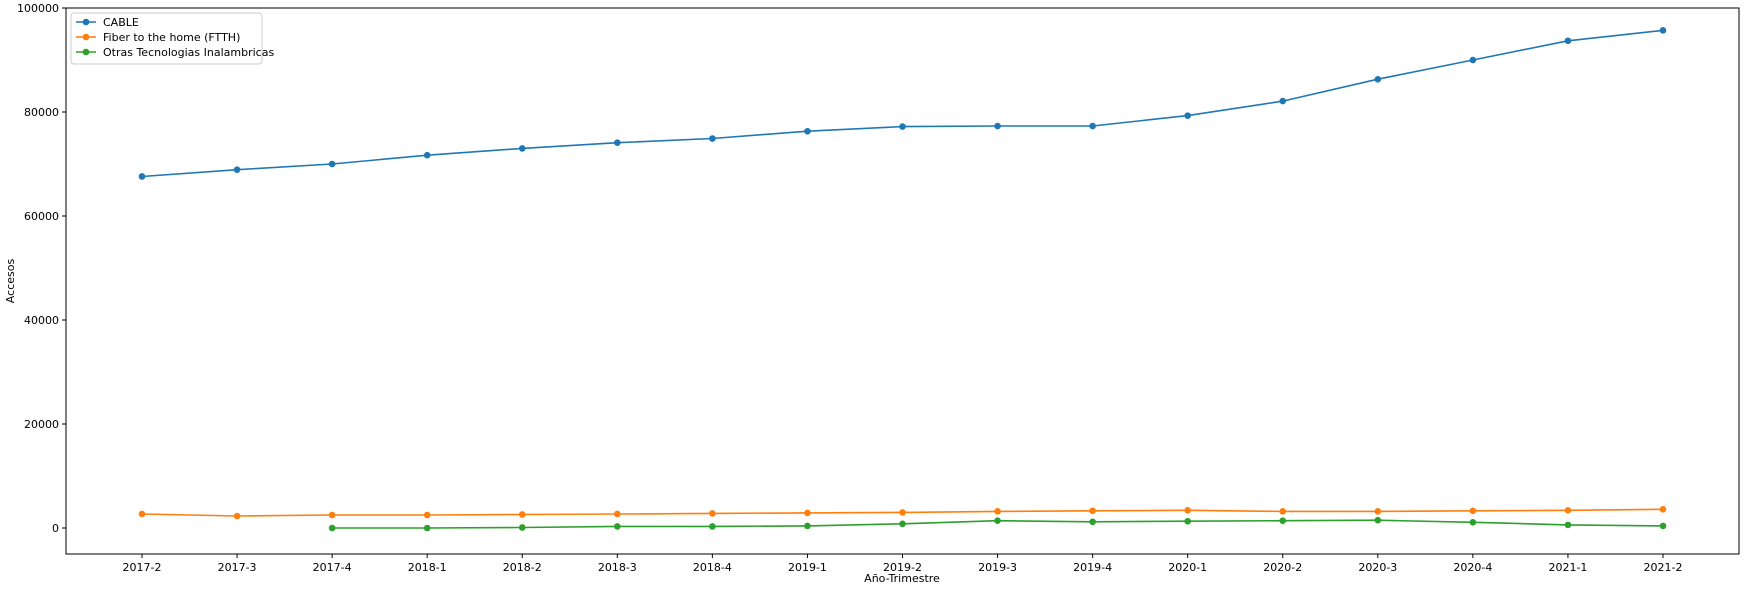  Describe the element at coordinates (10, 281) in the screenshot. I see `y-axis-title: Accesos` at that location.